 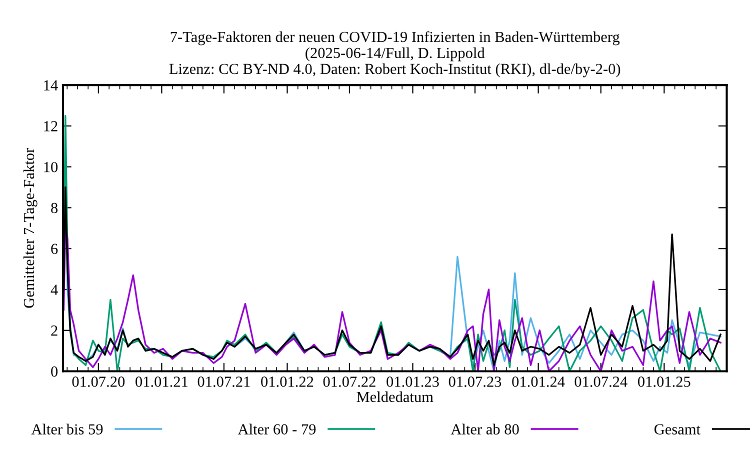 What do you see at coordinates (54, 208) in the screenshot?
I see `y-tick-label: 8` at bounding box center [54, 208].